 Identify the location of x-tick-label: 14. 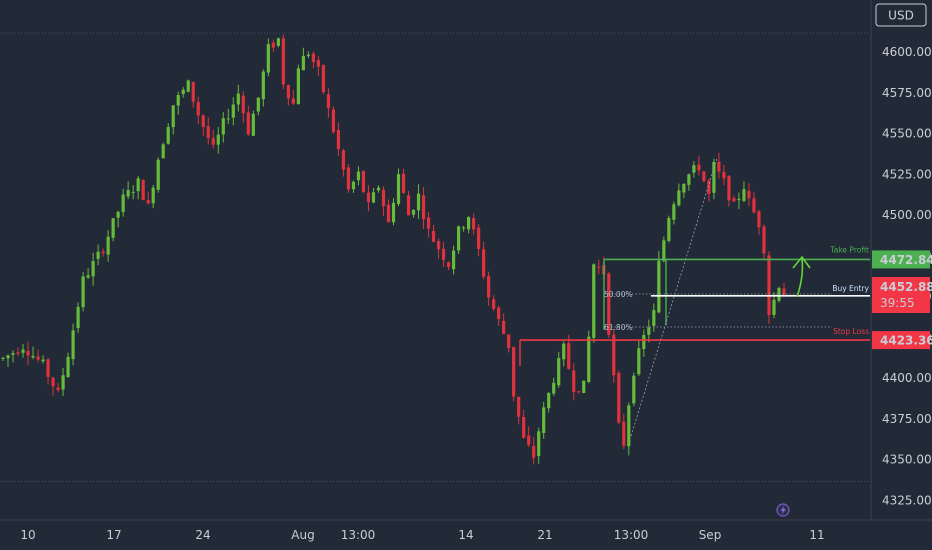
(465, 535).